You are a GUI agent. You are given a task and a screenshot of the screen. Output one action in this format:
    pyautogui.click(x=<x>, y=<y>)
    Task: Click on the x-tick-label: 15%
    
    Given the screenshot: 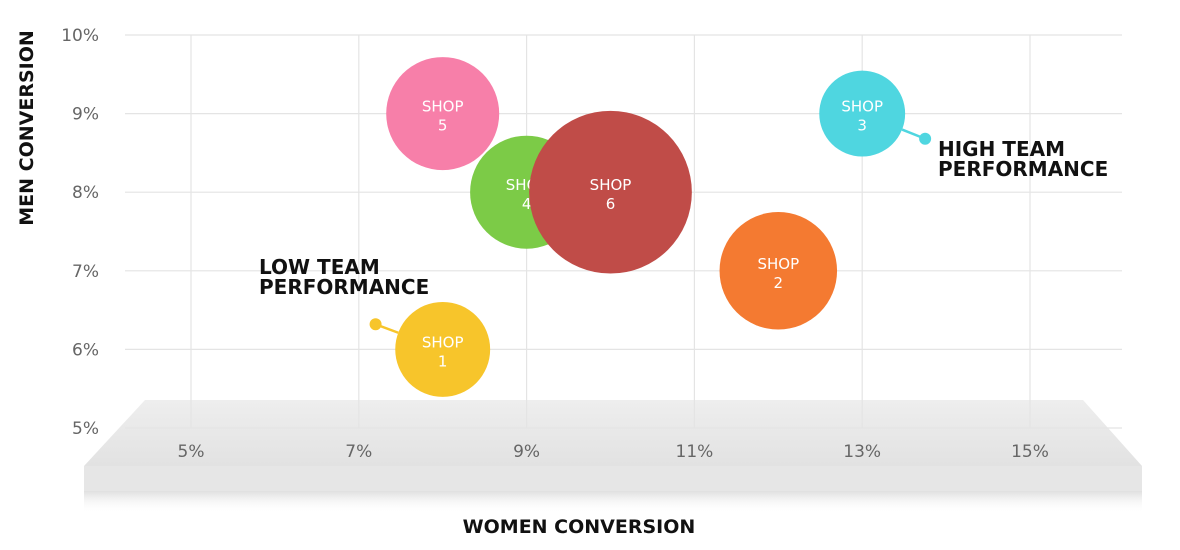 What is the action you would take?
    pyautogui.click(x=1030, y=452)
    